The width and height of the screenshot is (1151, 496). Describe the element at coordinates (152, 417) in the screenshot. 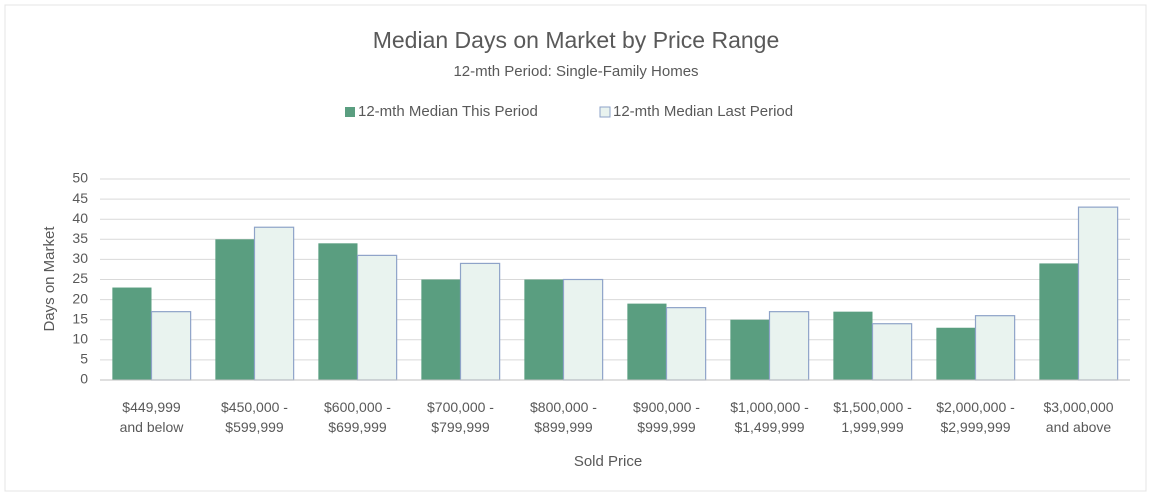

I see `x-tick-label: $449,999 and below` at that location.